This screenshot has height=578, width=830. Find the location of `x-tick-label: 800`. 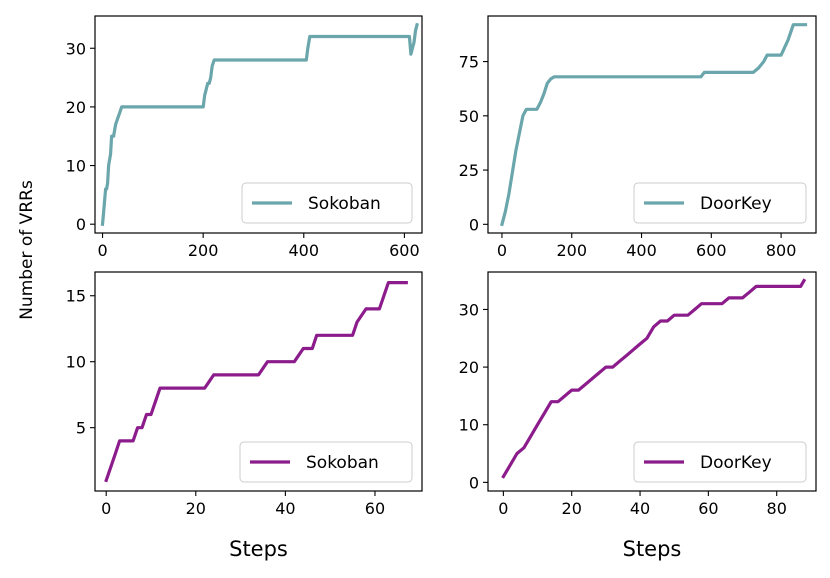

x-tick-label: 800 is located at coordinates (781, 250).